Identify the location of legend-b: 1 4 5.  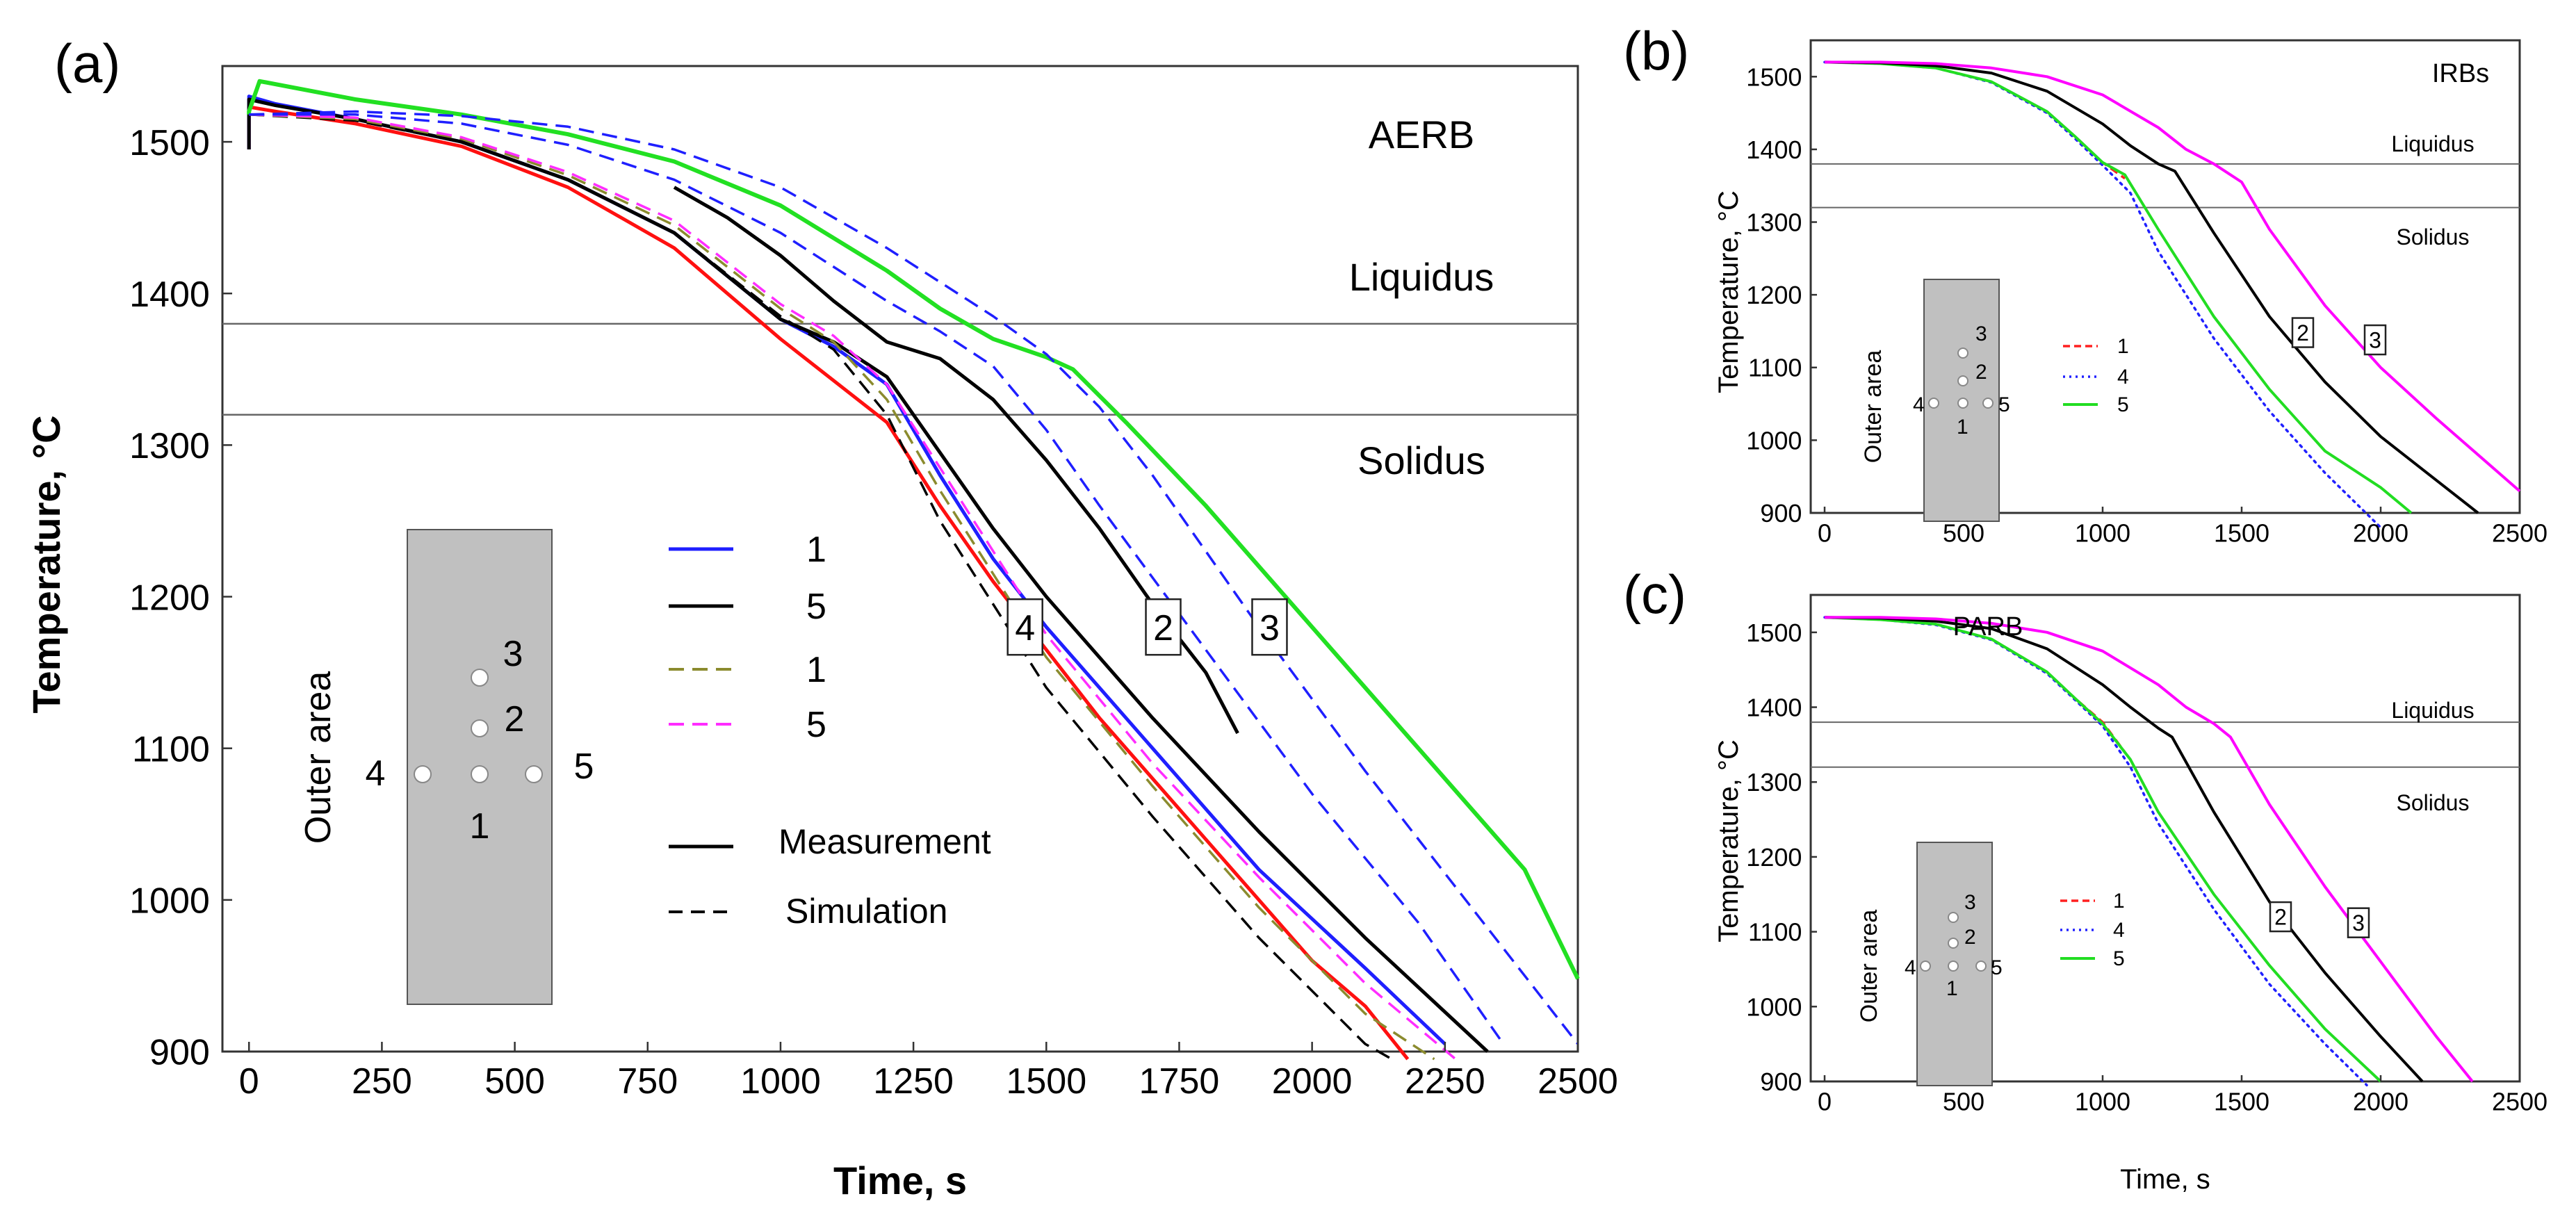
(2096, 375).